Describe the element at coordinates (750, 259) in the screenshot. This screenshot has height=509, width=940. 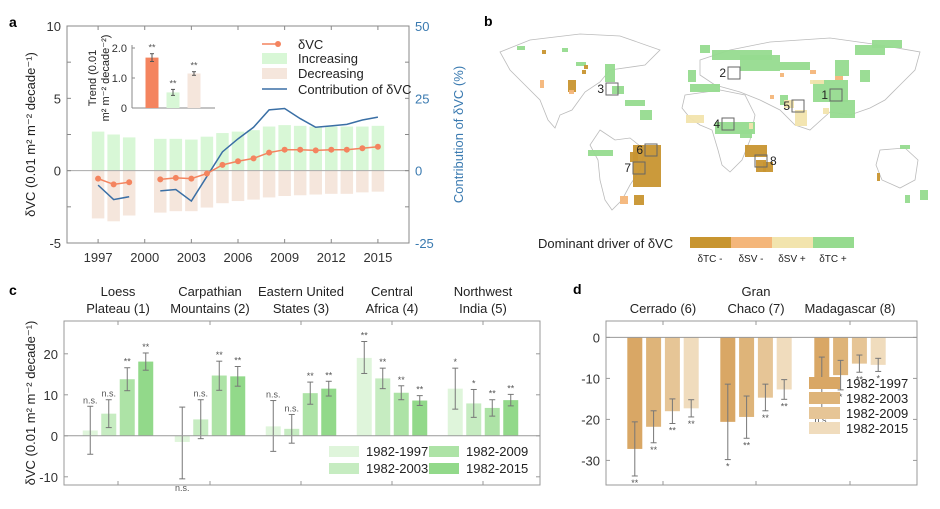
I see `map-legend-label: δSV -` at that location.